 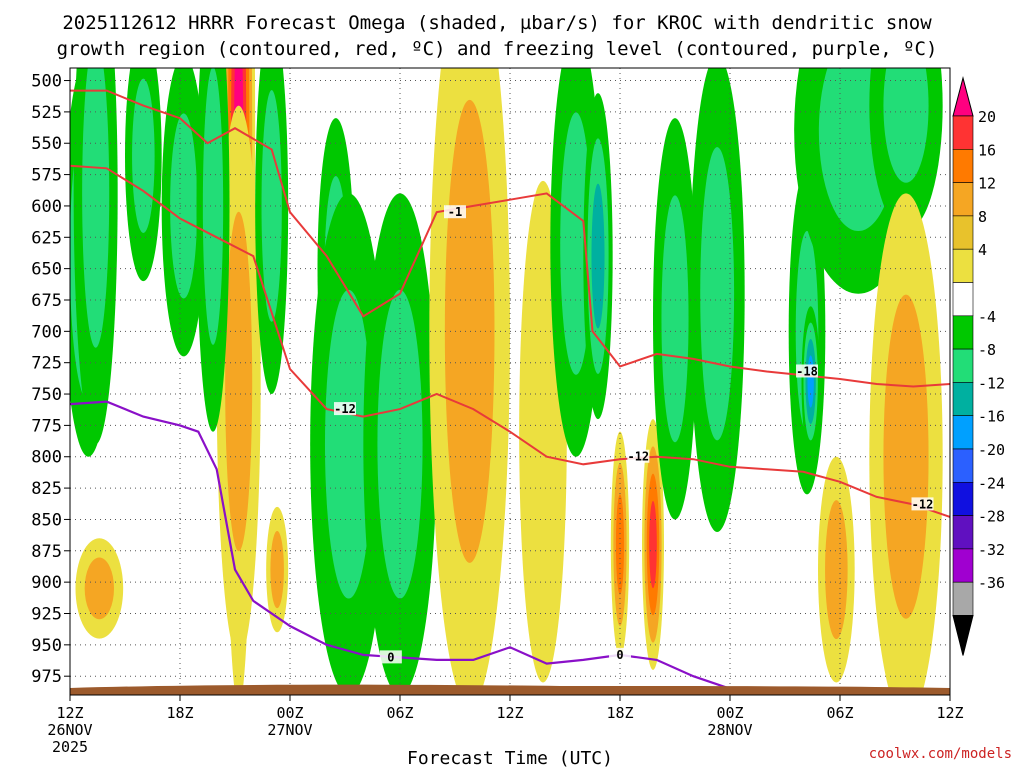 What do you see at coordinates (987, 150) in the screenshot?
I see `colorbar-label: 16` at bounding box center [987, 150].